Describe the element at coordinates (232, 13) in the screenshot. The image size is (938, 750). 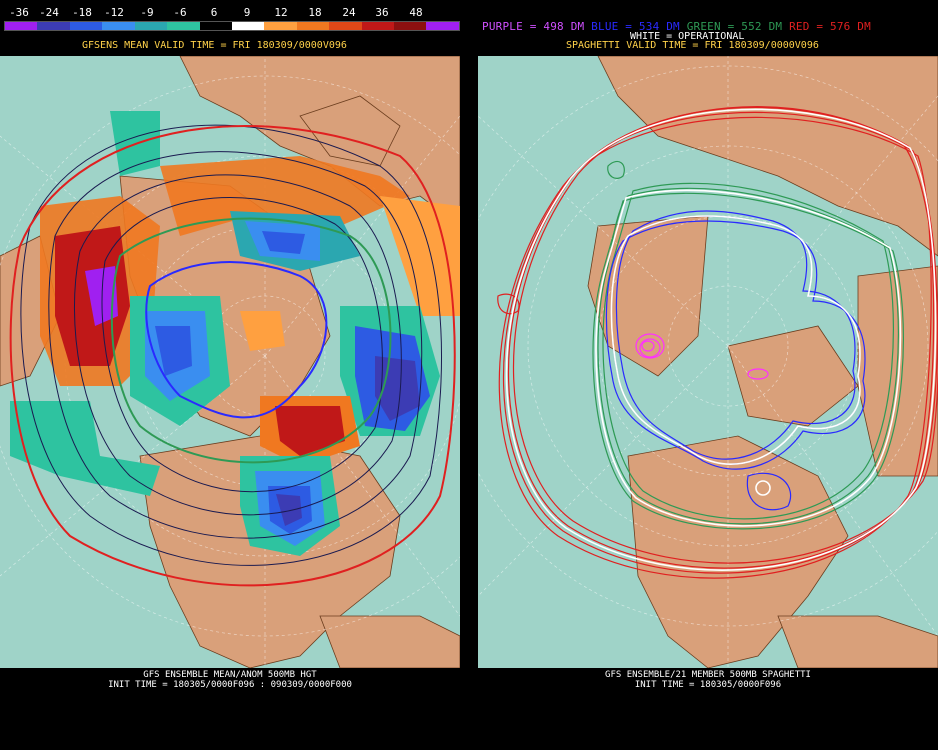
I see `colorbar-labels: -36 -24 -18 -12 -9 -6 6 9 12 18 24 36 48` at that location.